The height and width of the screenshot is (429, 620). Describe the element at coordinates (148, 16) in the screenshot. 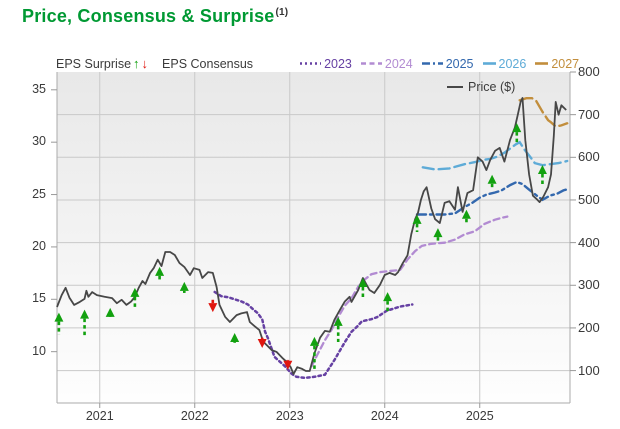

I see `page-title-text: Price, Consensus & Surprise` at that location.